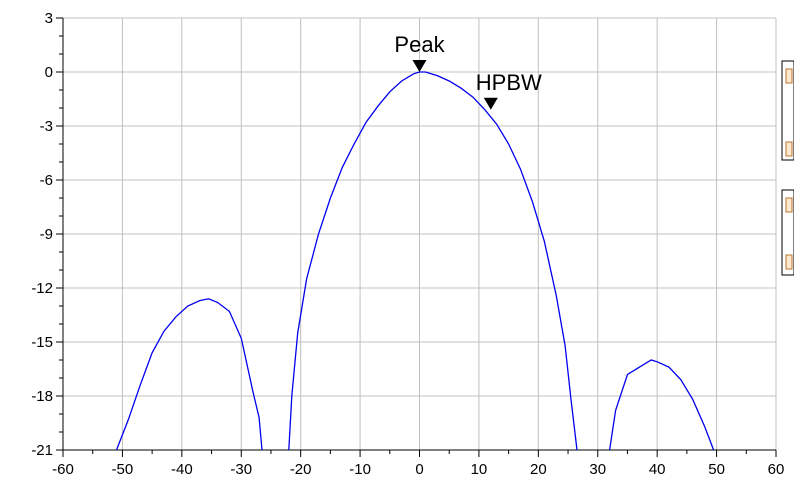  I want to click on x-tick-label: 50, so click(716, 469).